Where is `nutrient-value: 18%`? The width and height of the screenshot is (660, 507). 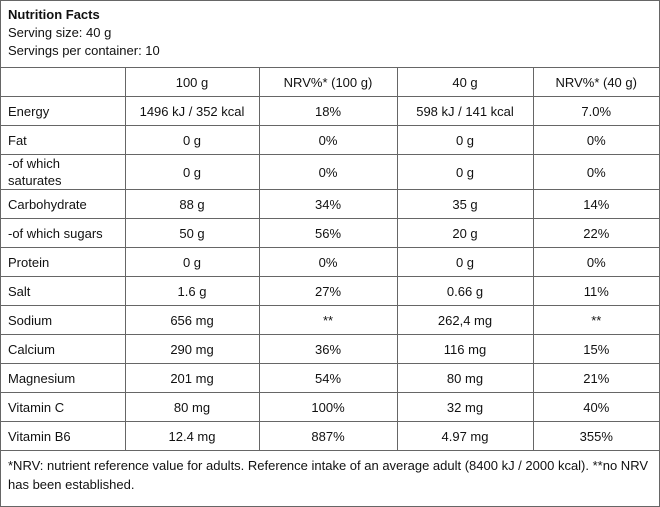 nutrient-value: 18% is located at coordinates (328, 111).